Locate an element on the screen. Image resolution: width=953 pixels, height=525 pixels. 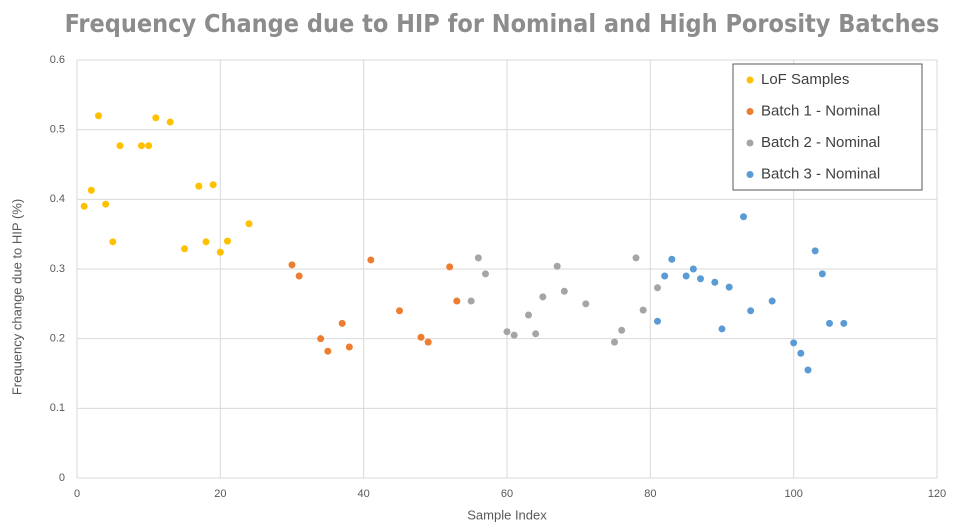
x-tick-label: 120 is located at coordinates (937, 494).